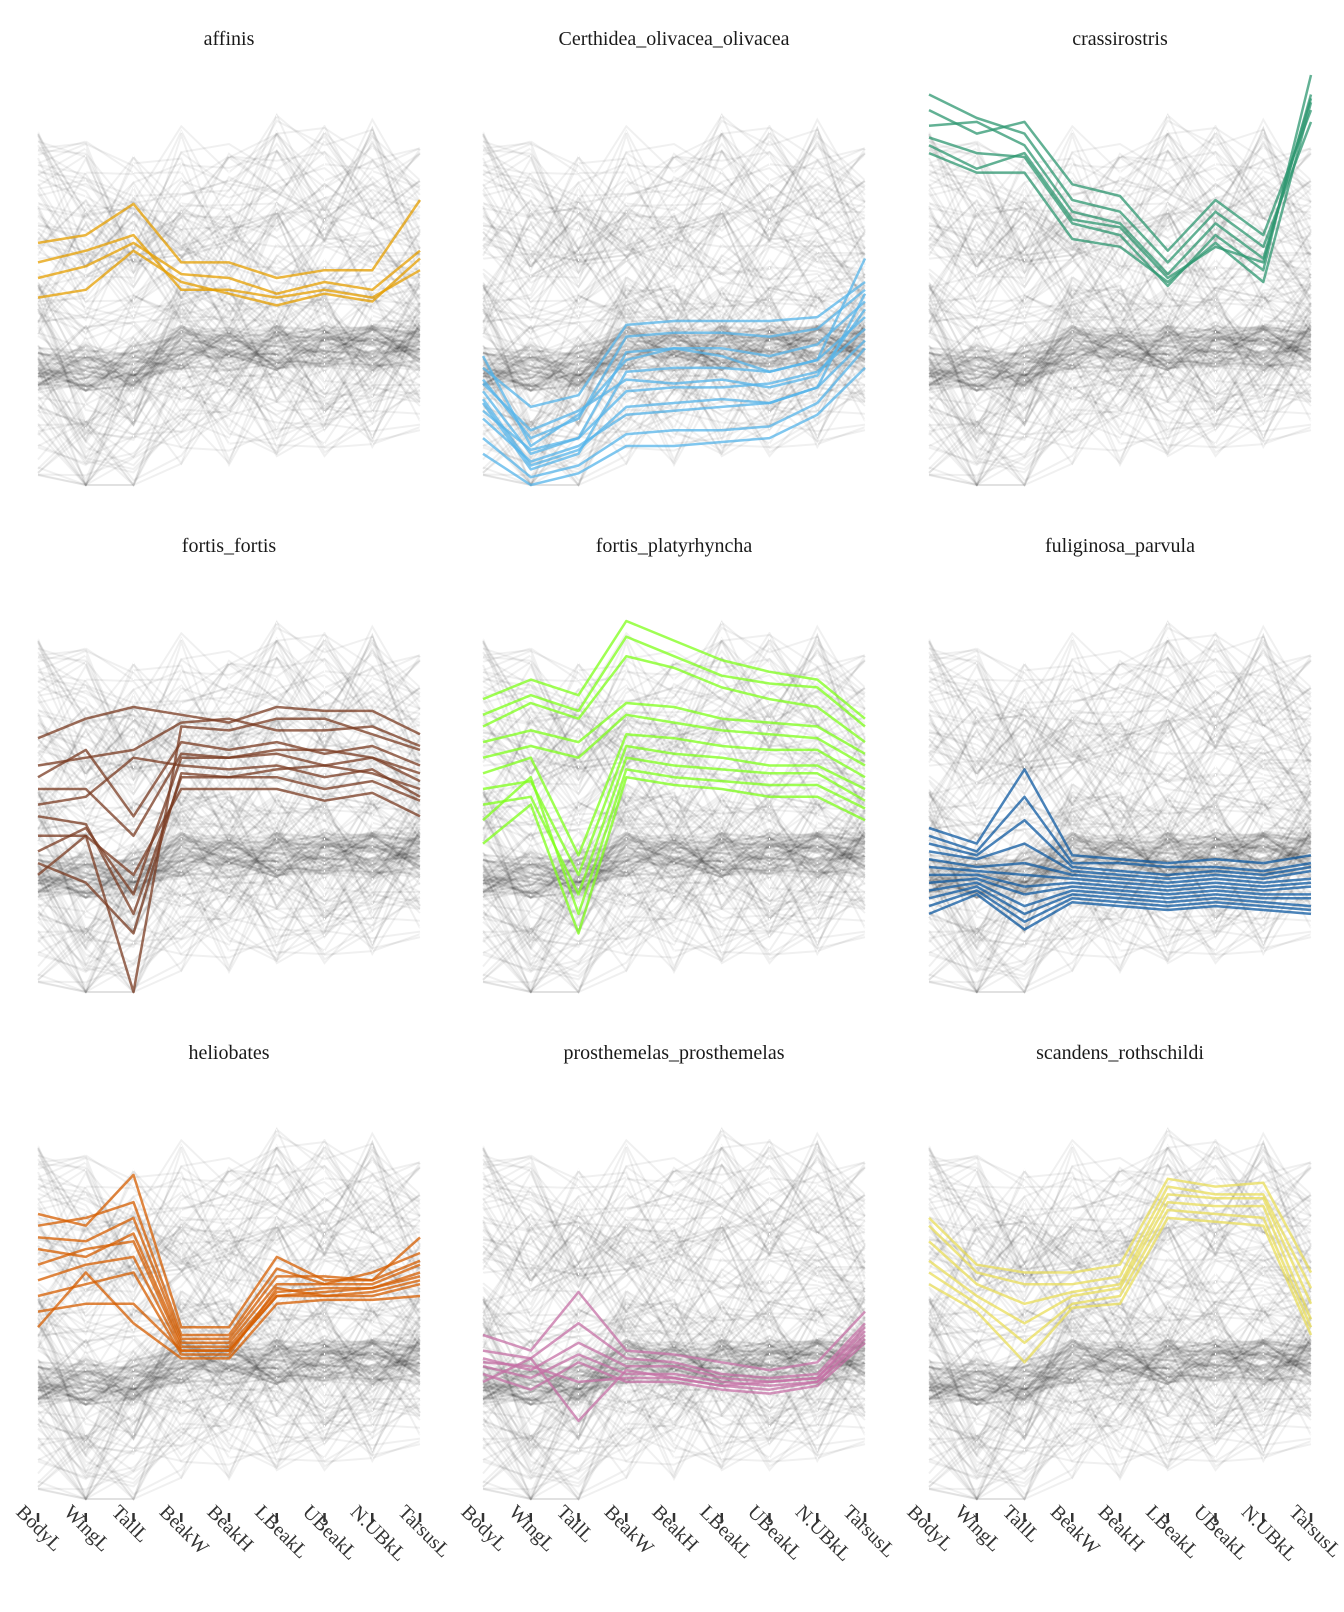 The width and height of the screenshot is (1344, 1612). I want to click on x-tick-label: LBeakL, so click(1172, 1532).